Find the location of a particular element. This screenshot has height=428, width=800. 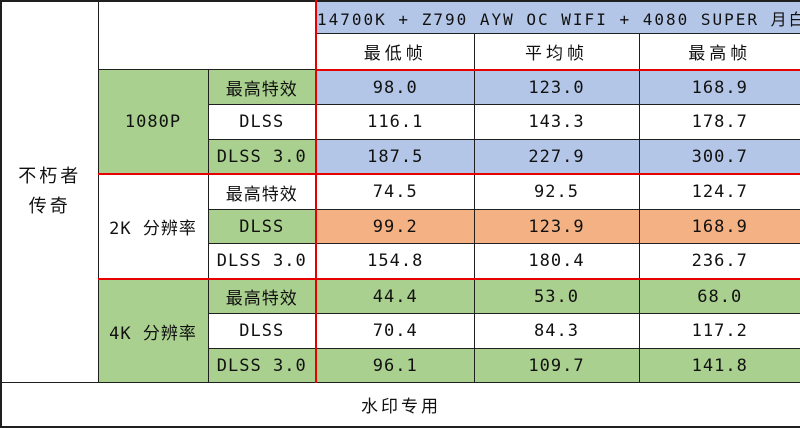

setting-cell-1080p-dlss3: DLSS 3.0 is located at coordinates (262, 157).